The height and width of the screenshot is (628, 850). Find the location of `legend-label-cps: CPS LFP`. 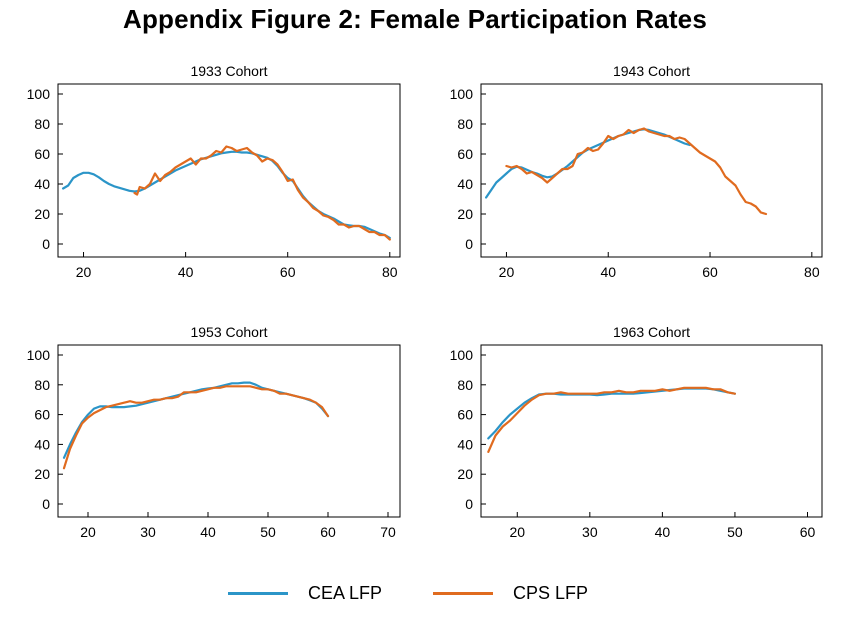

legend-label-cps: CPS LFP is located at coordinates (551, 592).